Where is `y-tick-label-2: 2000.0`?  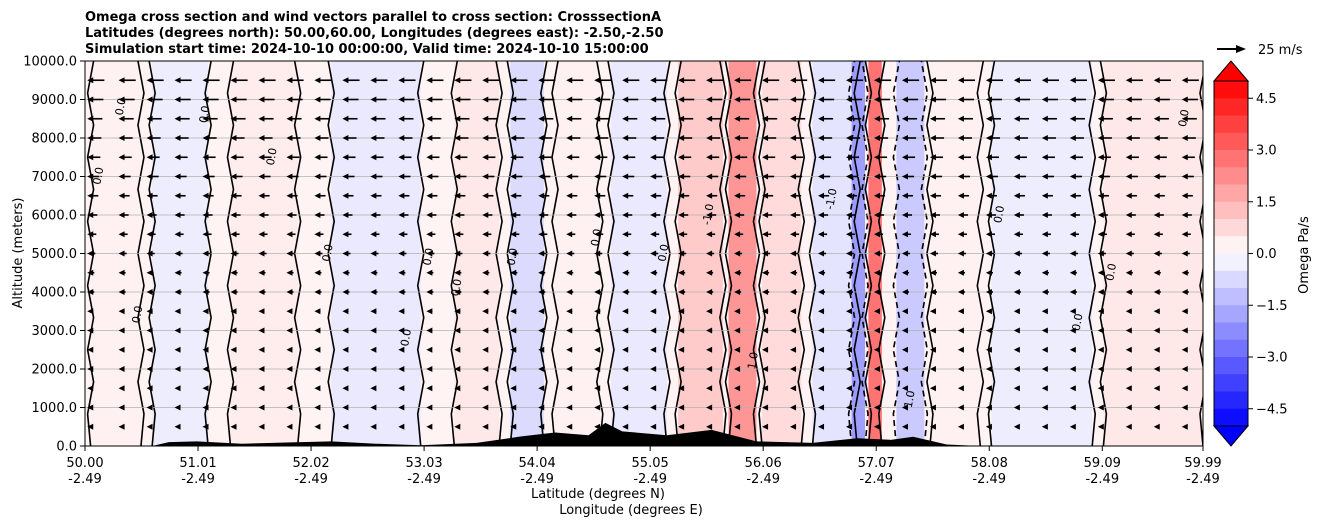 y-tick-label-2: 2000.0 is located at coordinates (55, 370).